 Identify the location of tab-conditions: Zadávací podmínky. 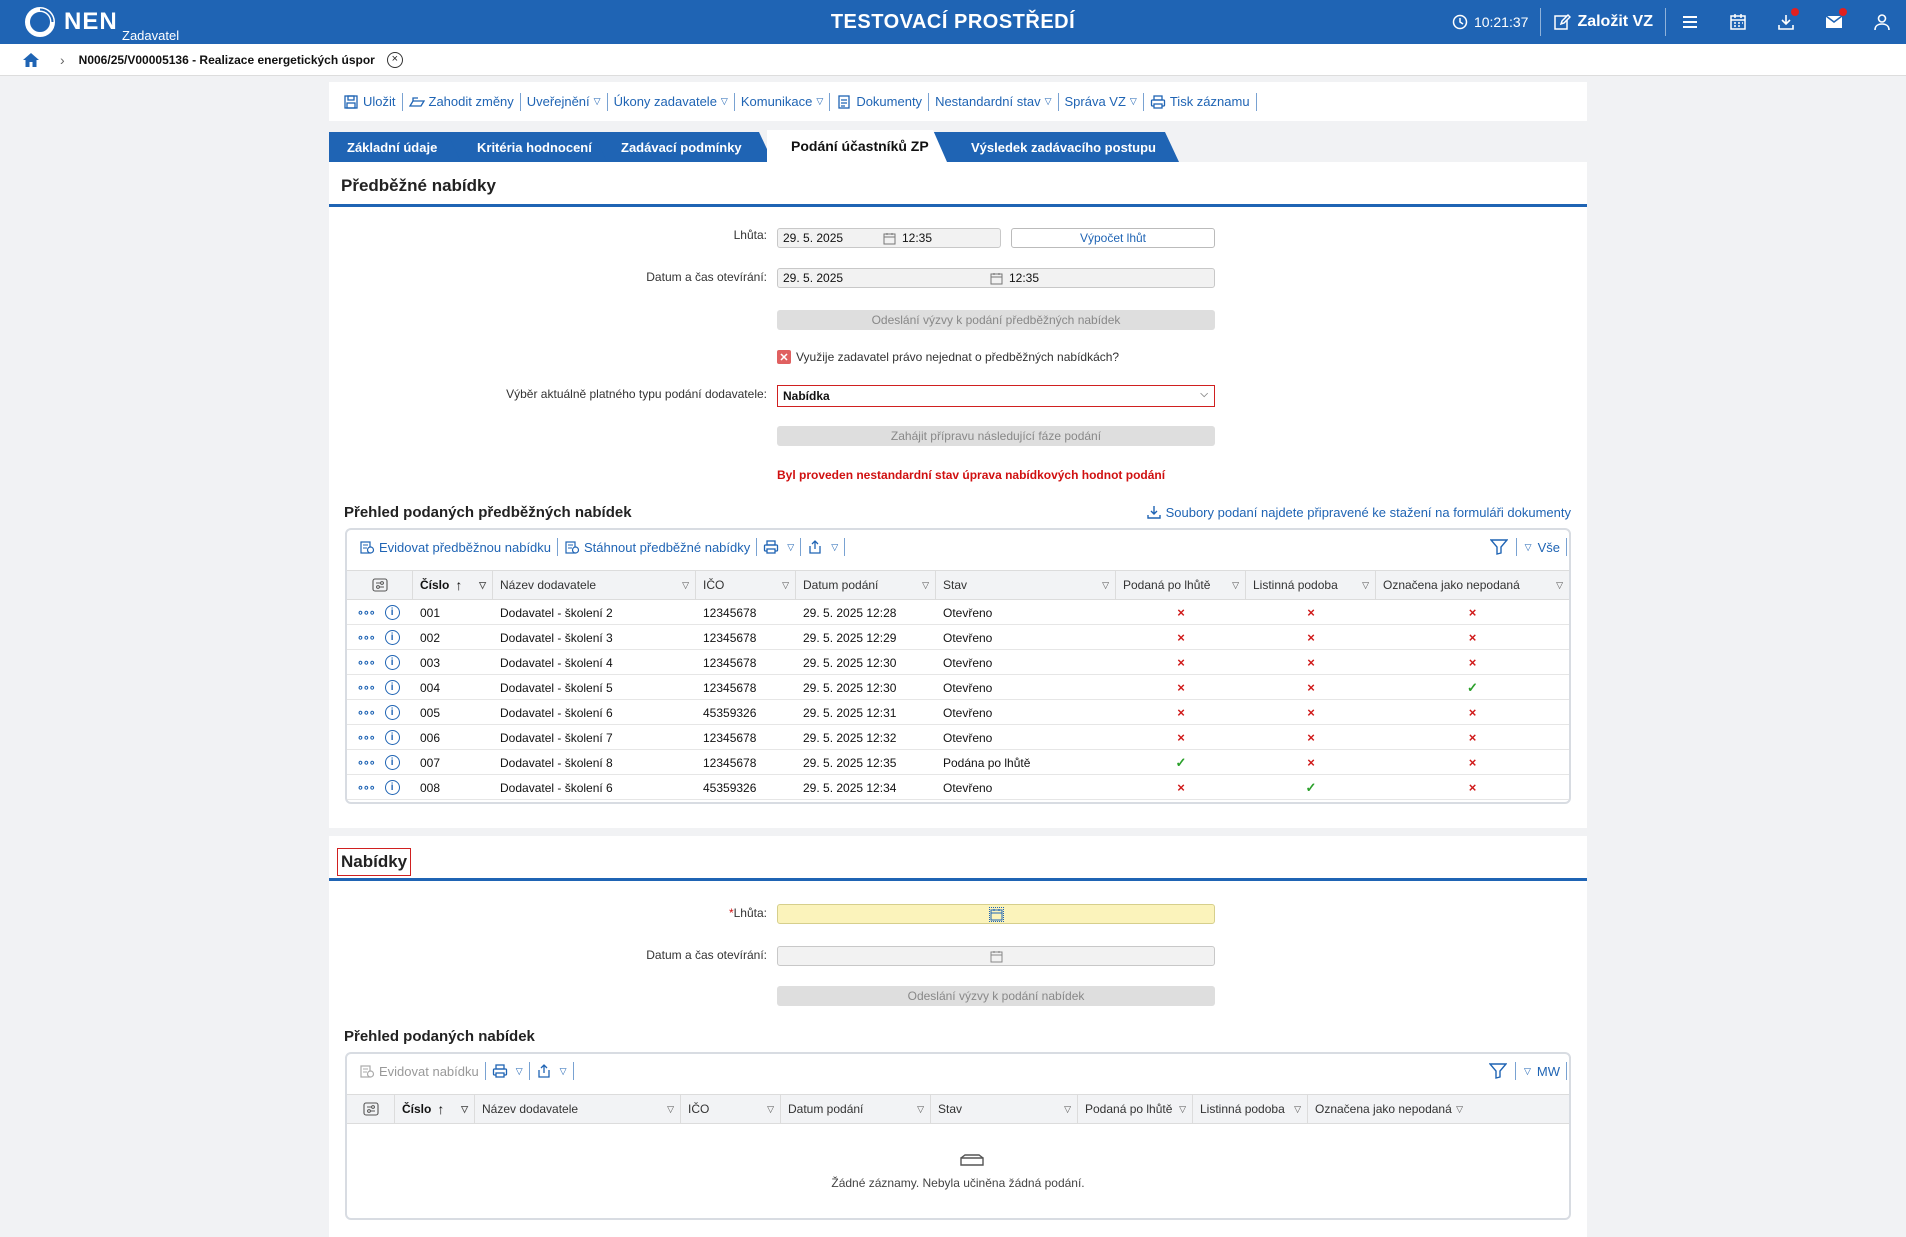
(683, 147).